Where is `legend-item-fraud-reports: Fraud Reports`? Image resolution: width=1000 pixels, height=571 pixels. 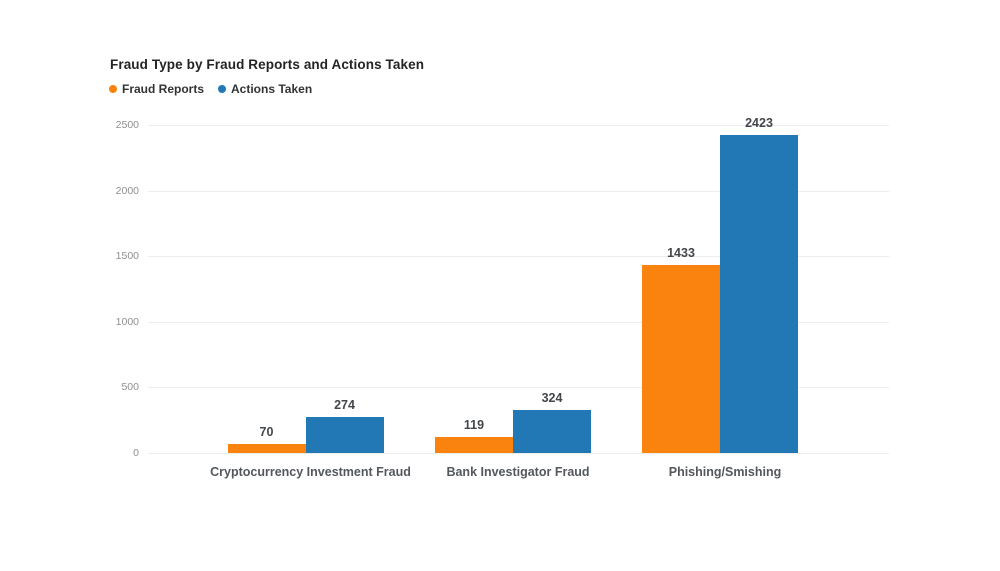 legend-item-fraud-reports: Fraud Reports is located at coordinates (156, 89).